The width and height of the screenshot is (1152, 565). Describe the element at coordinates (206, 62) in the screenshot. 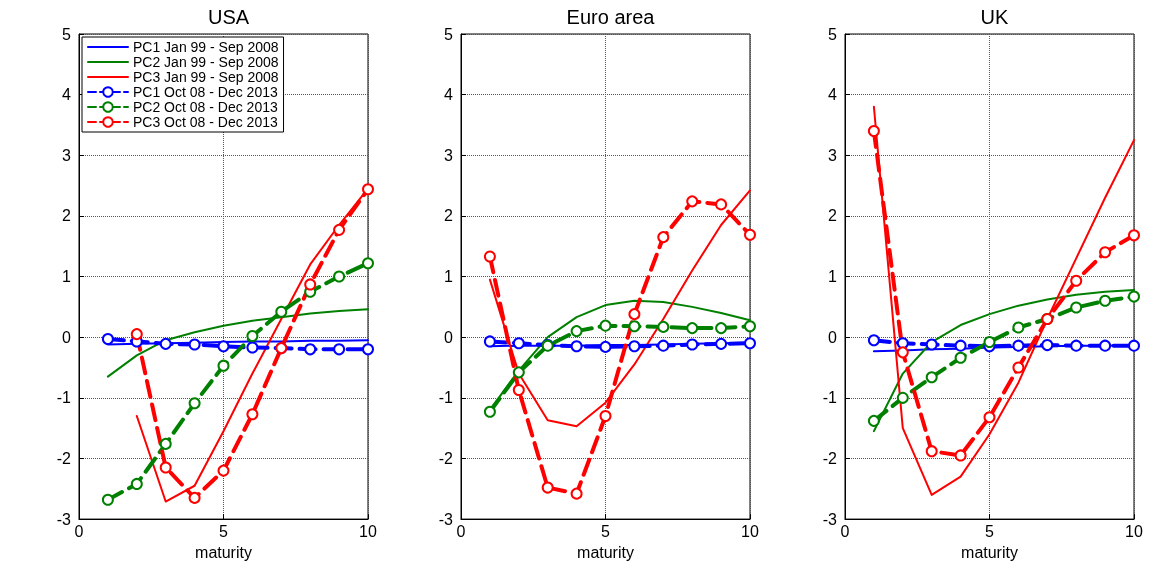

I see `legend-label: PC2 Jan 99 - Sep 2008` at that location.